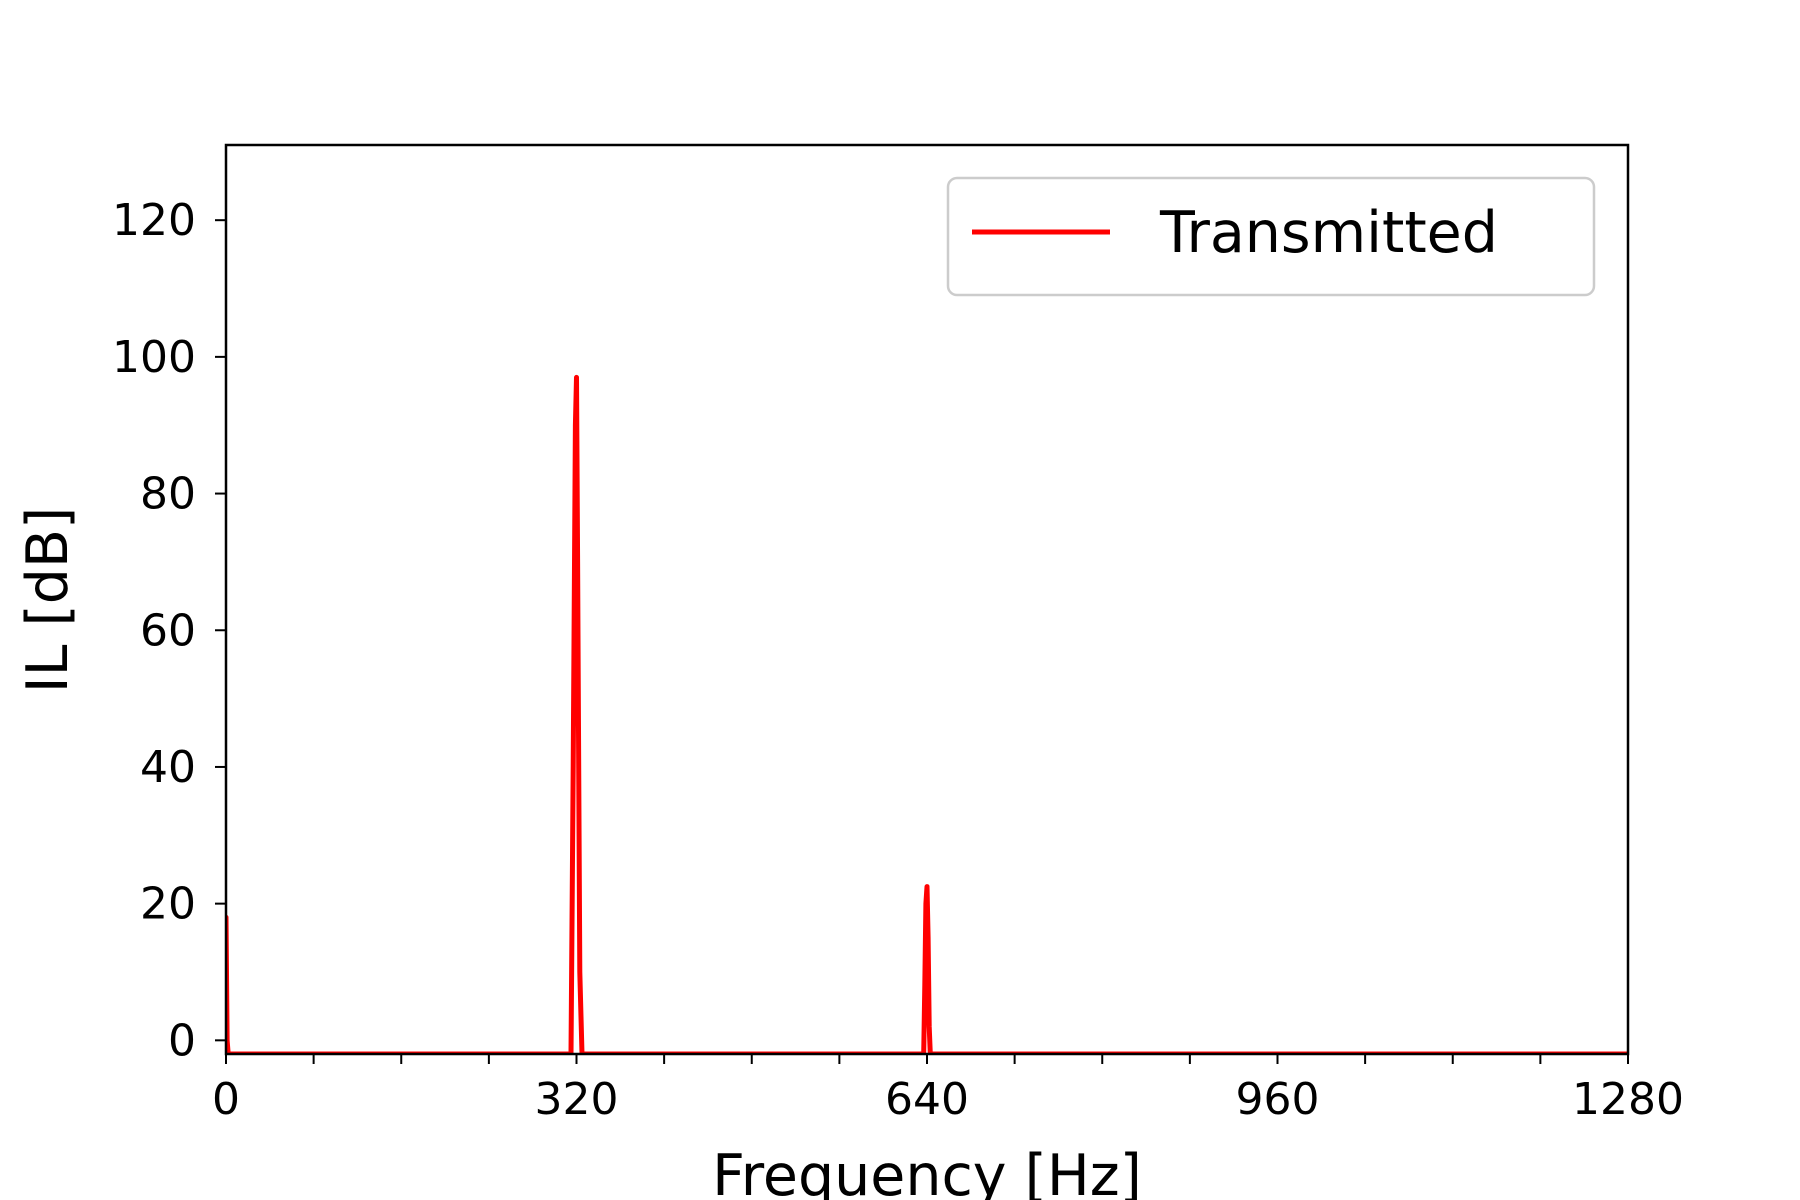  I want to click on y-tick-label: 100, so click(154, 357).